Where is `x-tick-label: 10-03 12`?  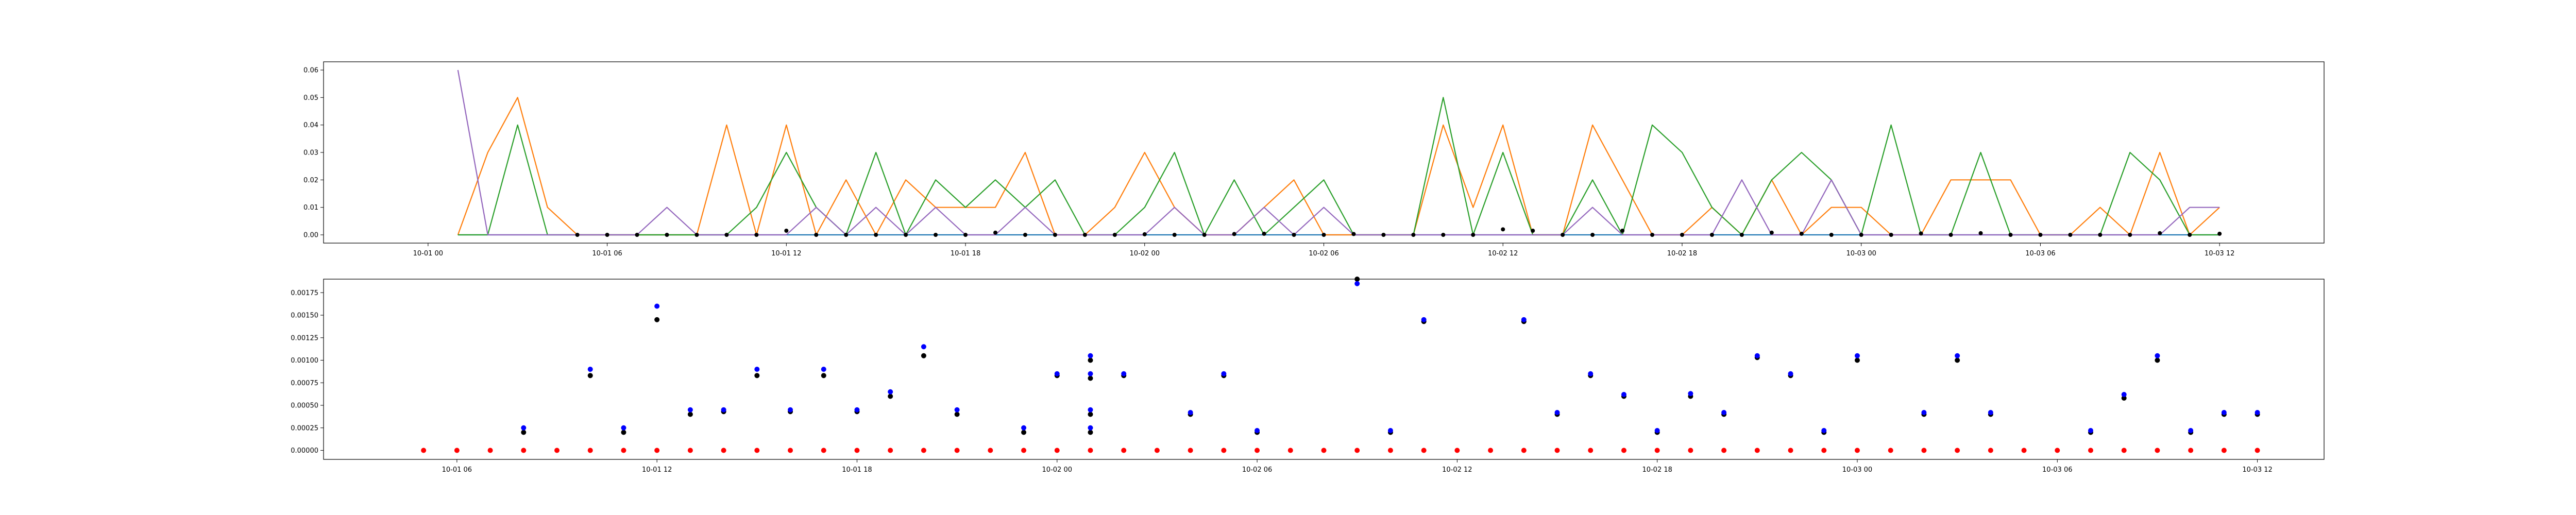
x-tick-label: 10-03 12 is located at coordinates (2219, 254).